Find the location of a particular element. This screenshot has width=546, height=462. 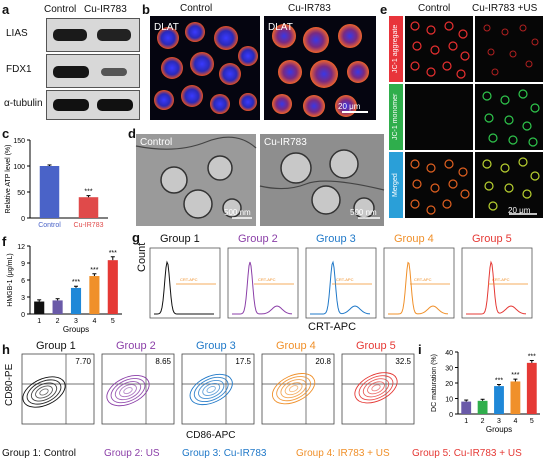

y-tick-label: 40 is located at coordinates (449, 353).